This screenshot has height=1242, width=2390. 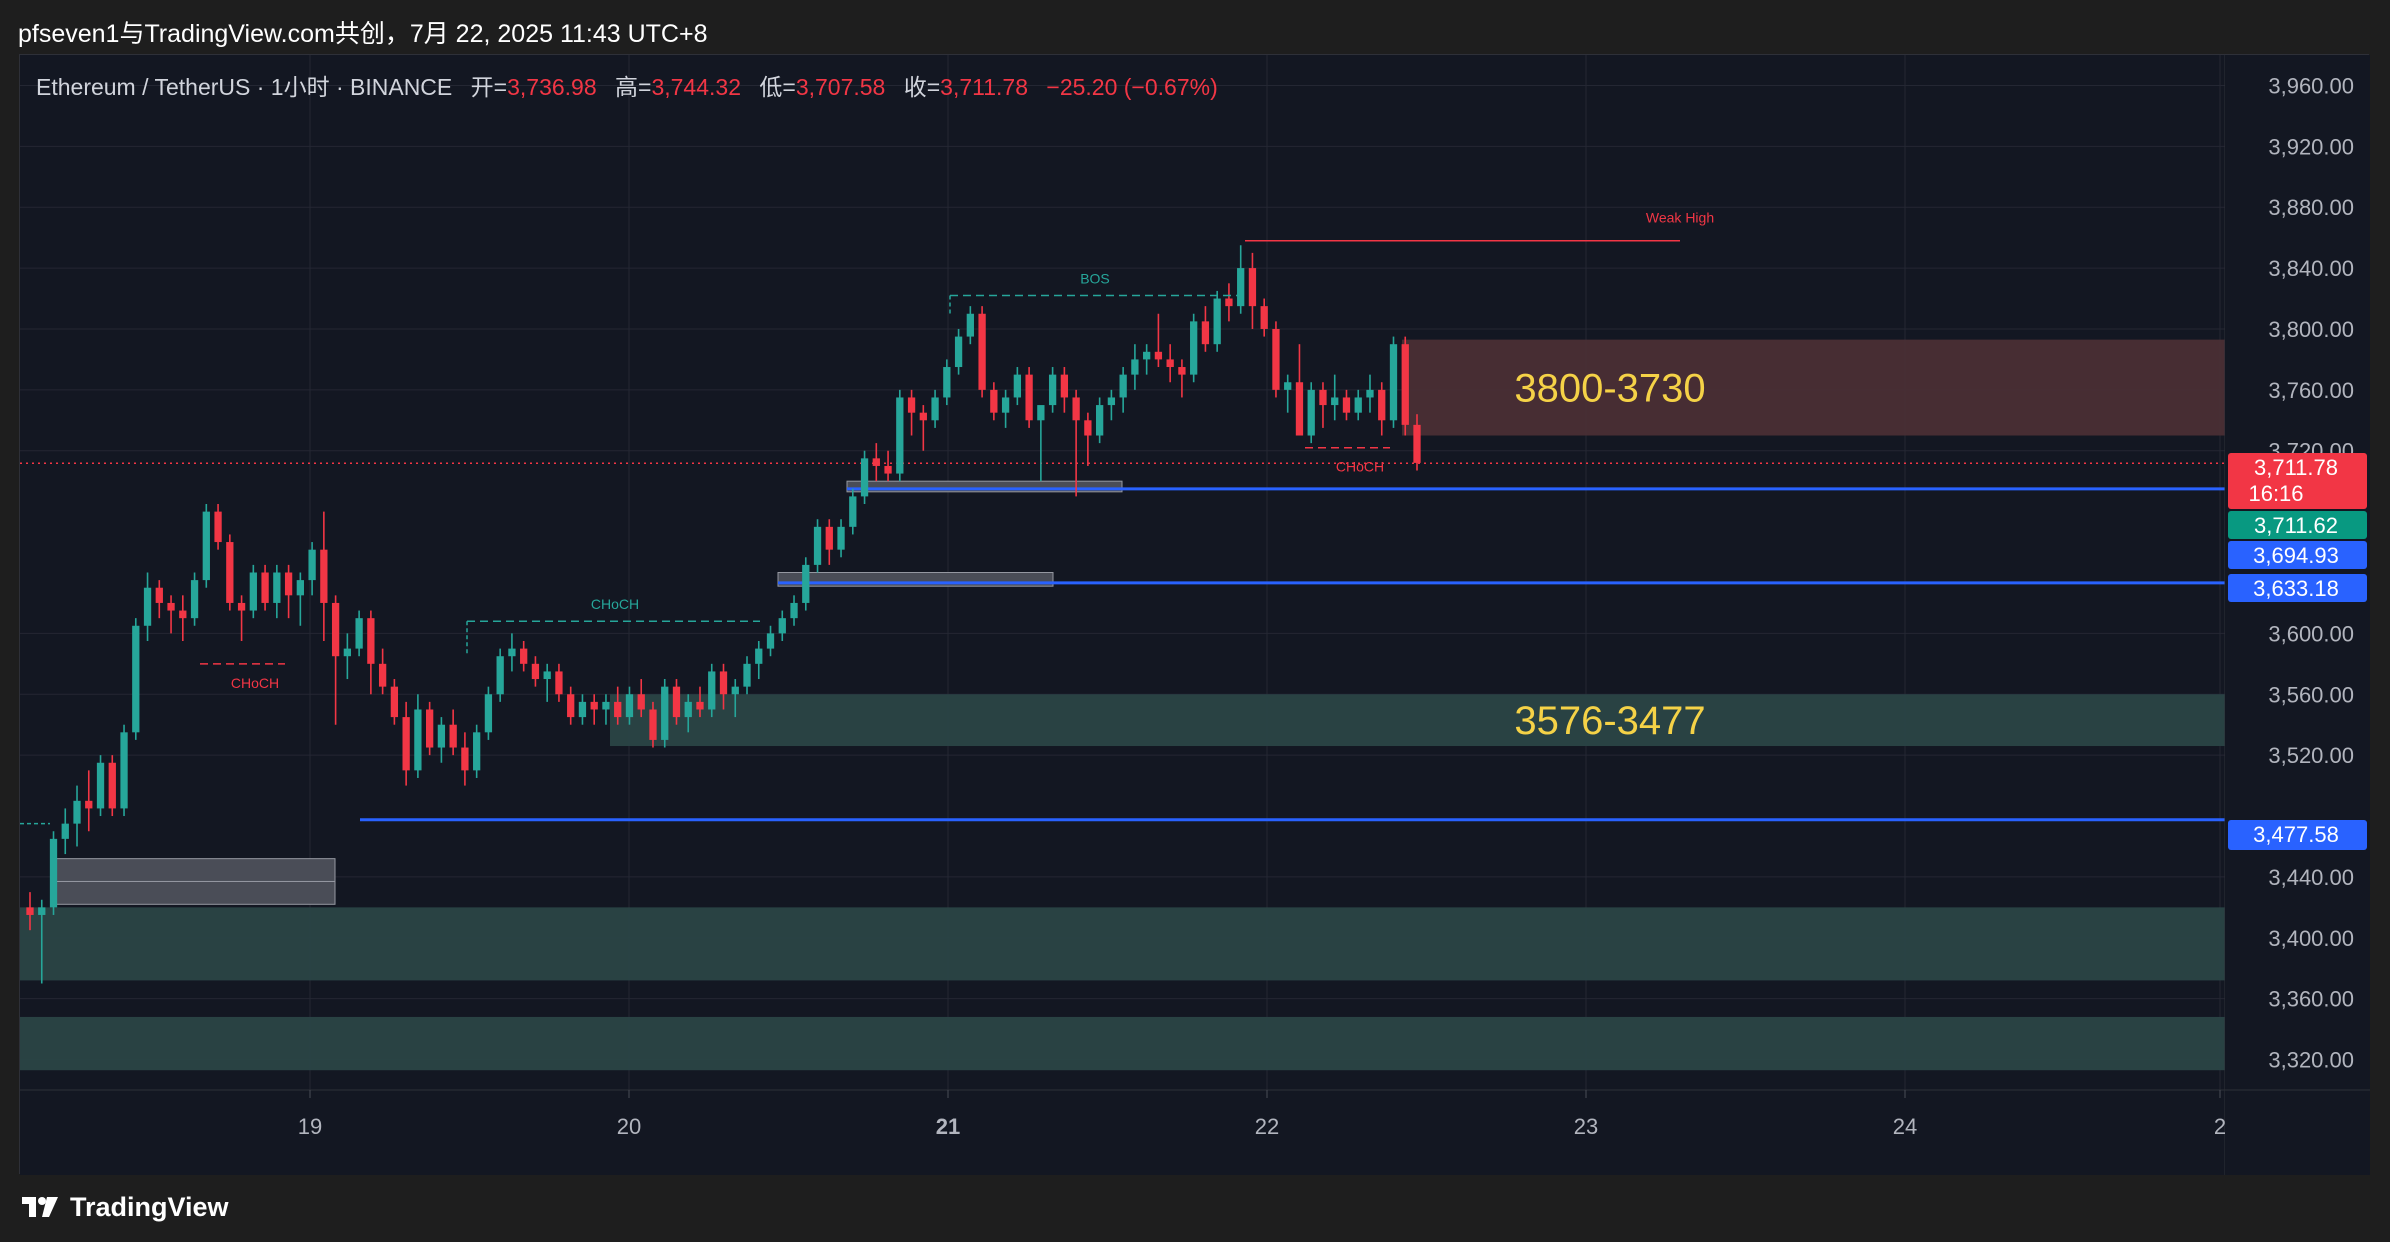 I want to click on price-tag-value: 3,633.18, so click(x=2296, y=588).